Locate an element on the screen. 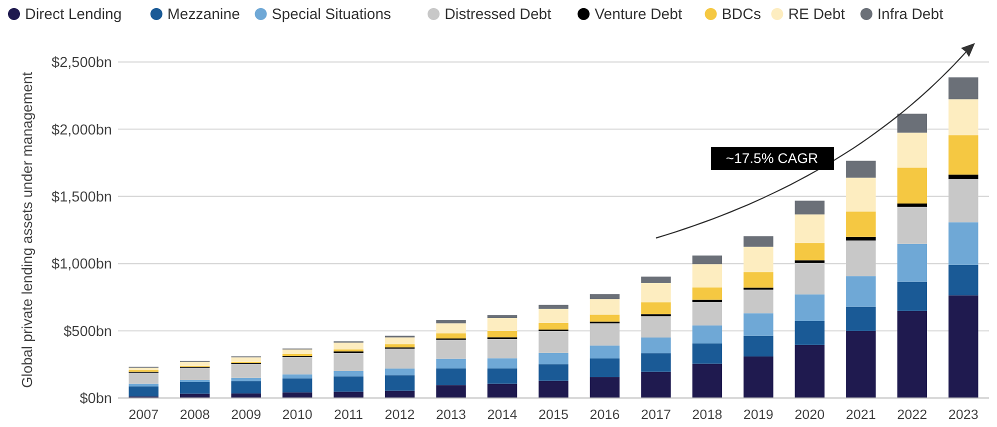  x-tick-label: 2020 is located at coordinates (809, 414).